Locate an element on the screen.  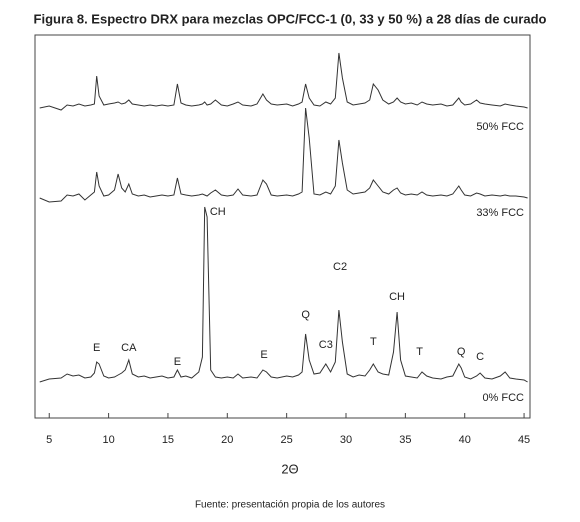
x-tick-label: 45 is located at coordinates (524, 440).